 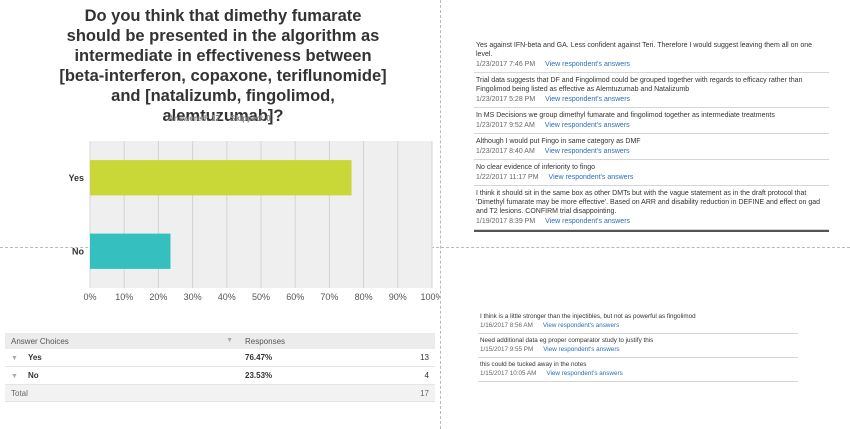 What do you see at coordinates (507, 177) in the screenshot?
I see `comment-date: 1/22/2017 11:17 PM` at bounding box center [507, 177].